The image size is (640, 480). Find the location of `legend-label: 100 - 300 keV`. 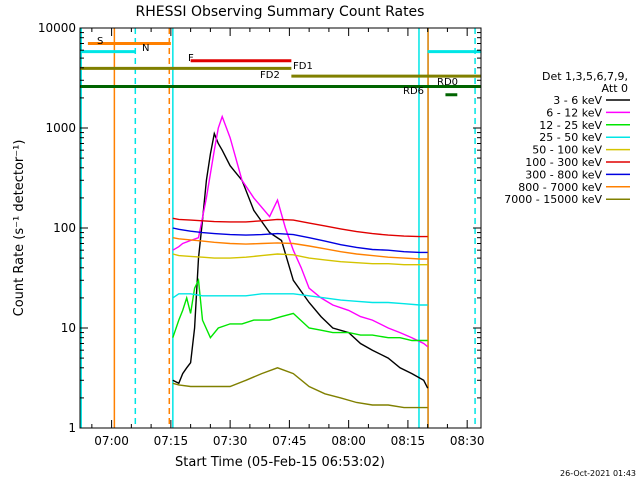

legend-label: 100 - 300 keV is located at coordinates (563, 162).